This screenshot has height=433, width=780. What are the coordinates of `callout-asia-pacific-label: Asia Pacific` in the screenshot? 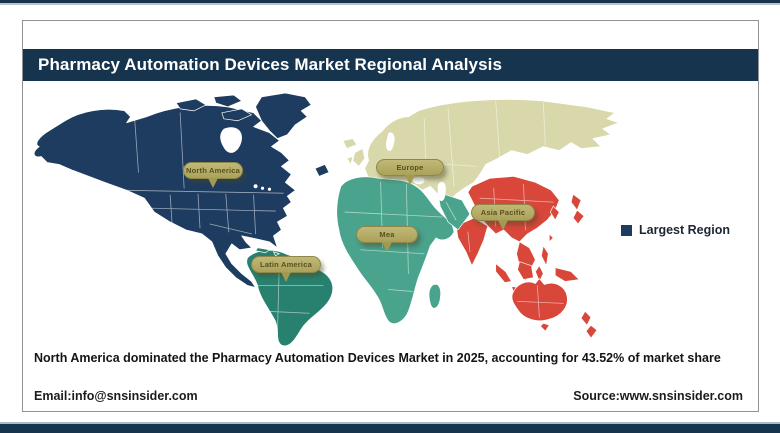 It's located at (503, 212).